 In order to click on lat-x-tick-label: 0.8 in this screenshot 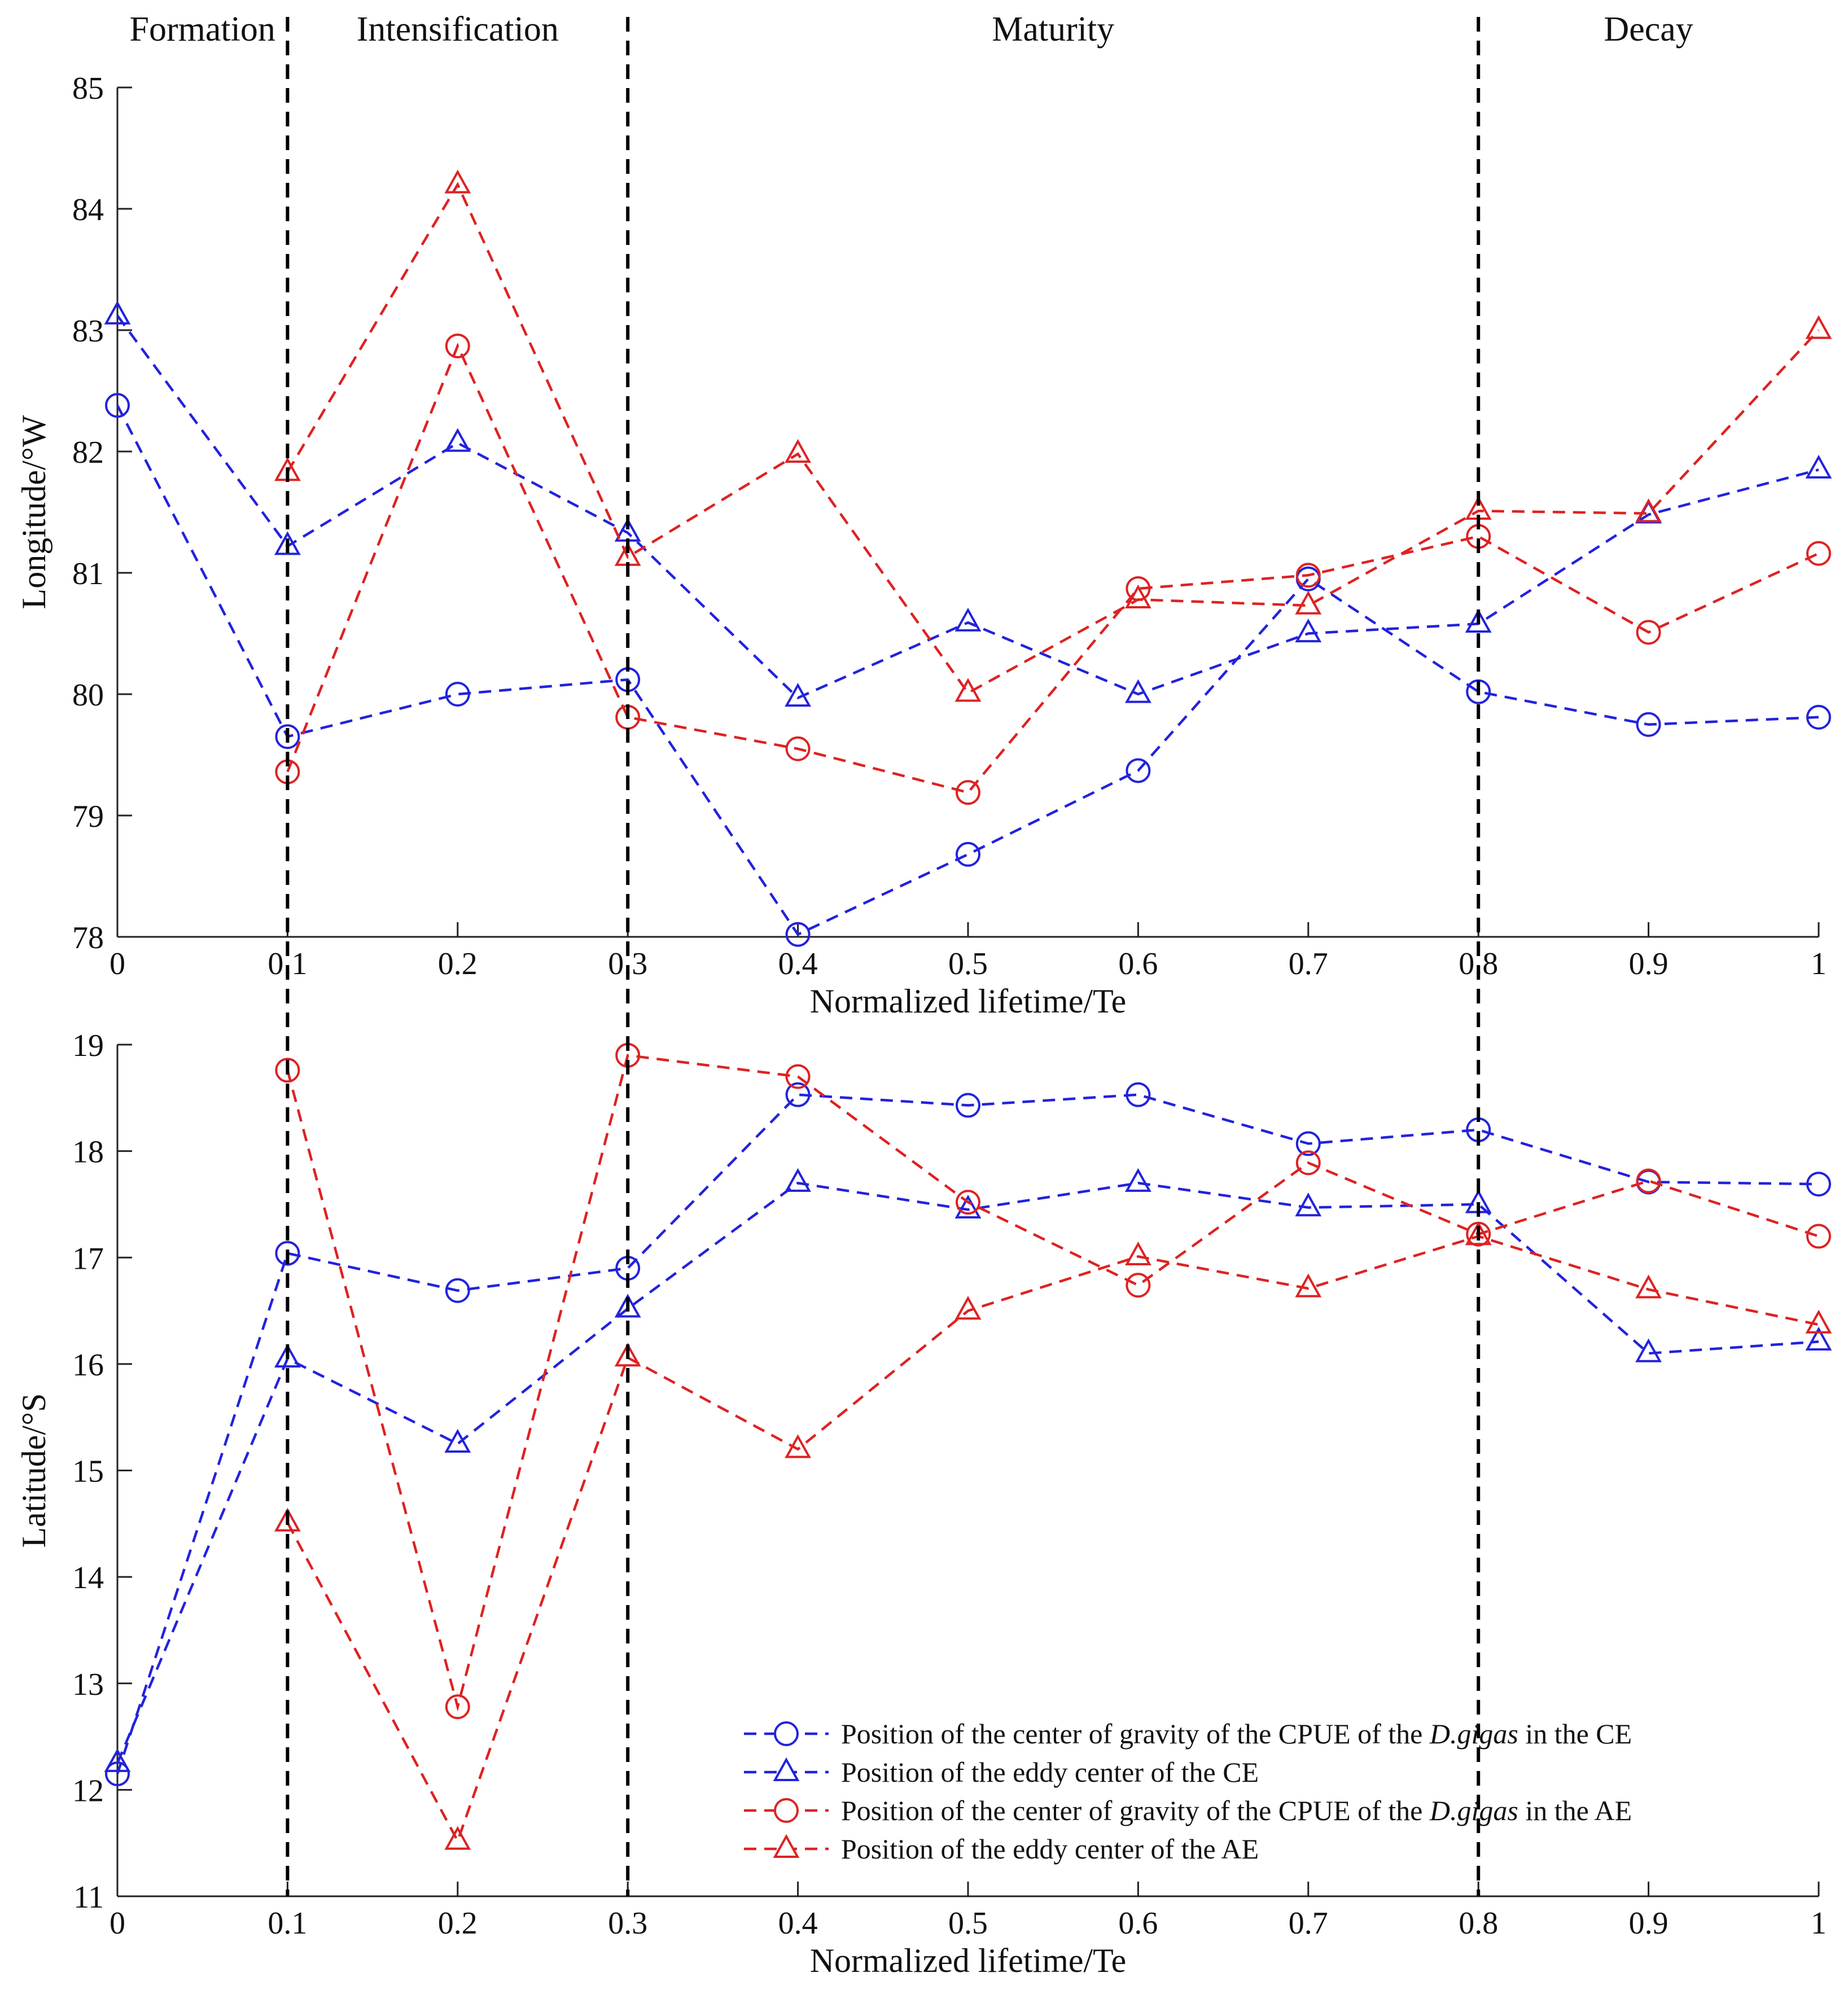, I will do `click(1478, 1923)`.